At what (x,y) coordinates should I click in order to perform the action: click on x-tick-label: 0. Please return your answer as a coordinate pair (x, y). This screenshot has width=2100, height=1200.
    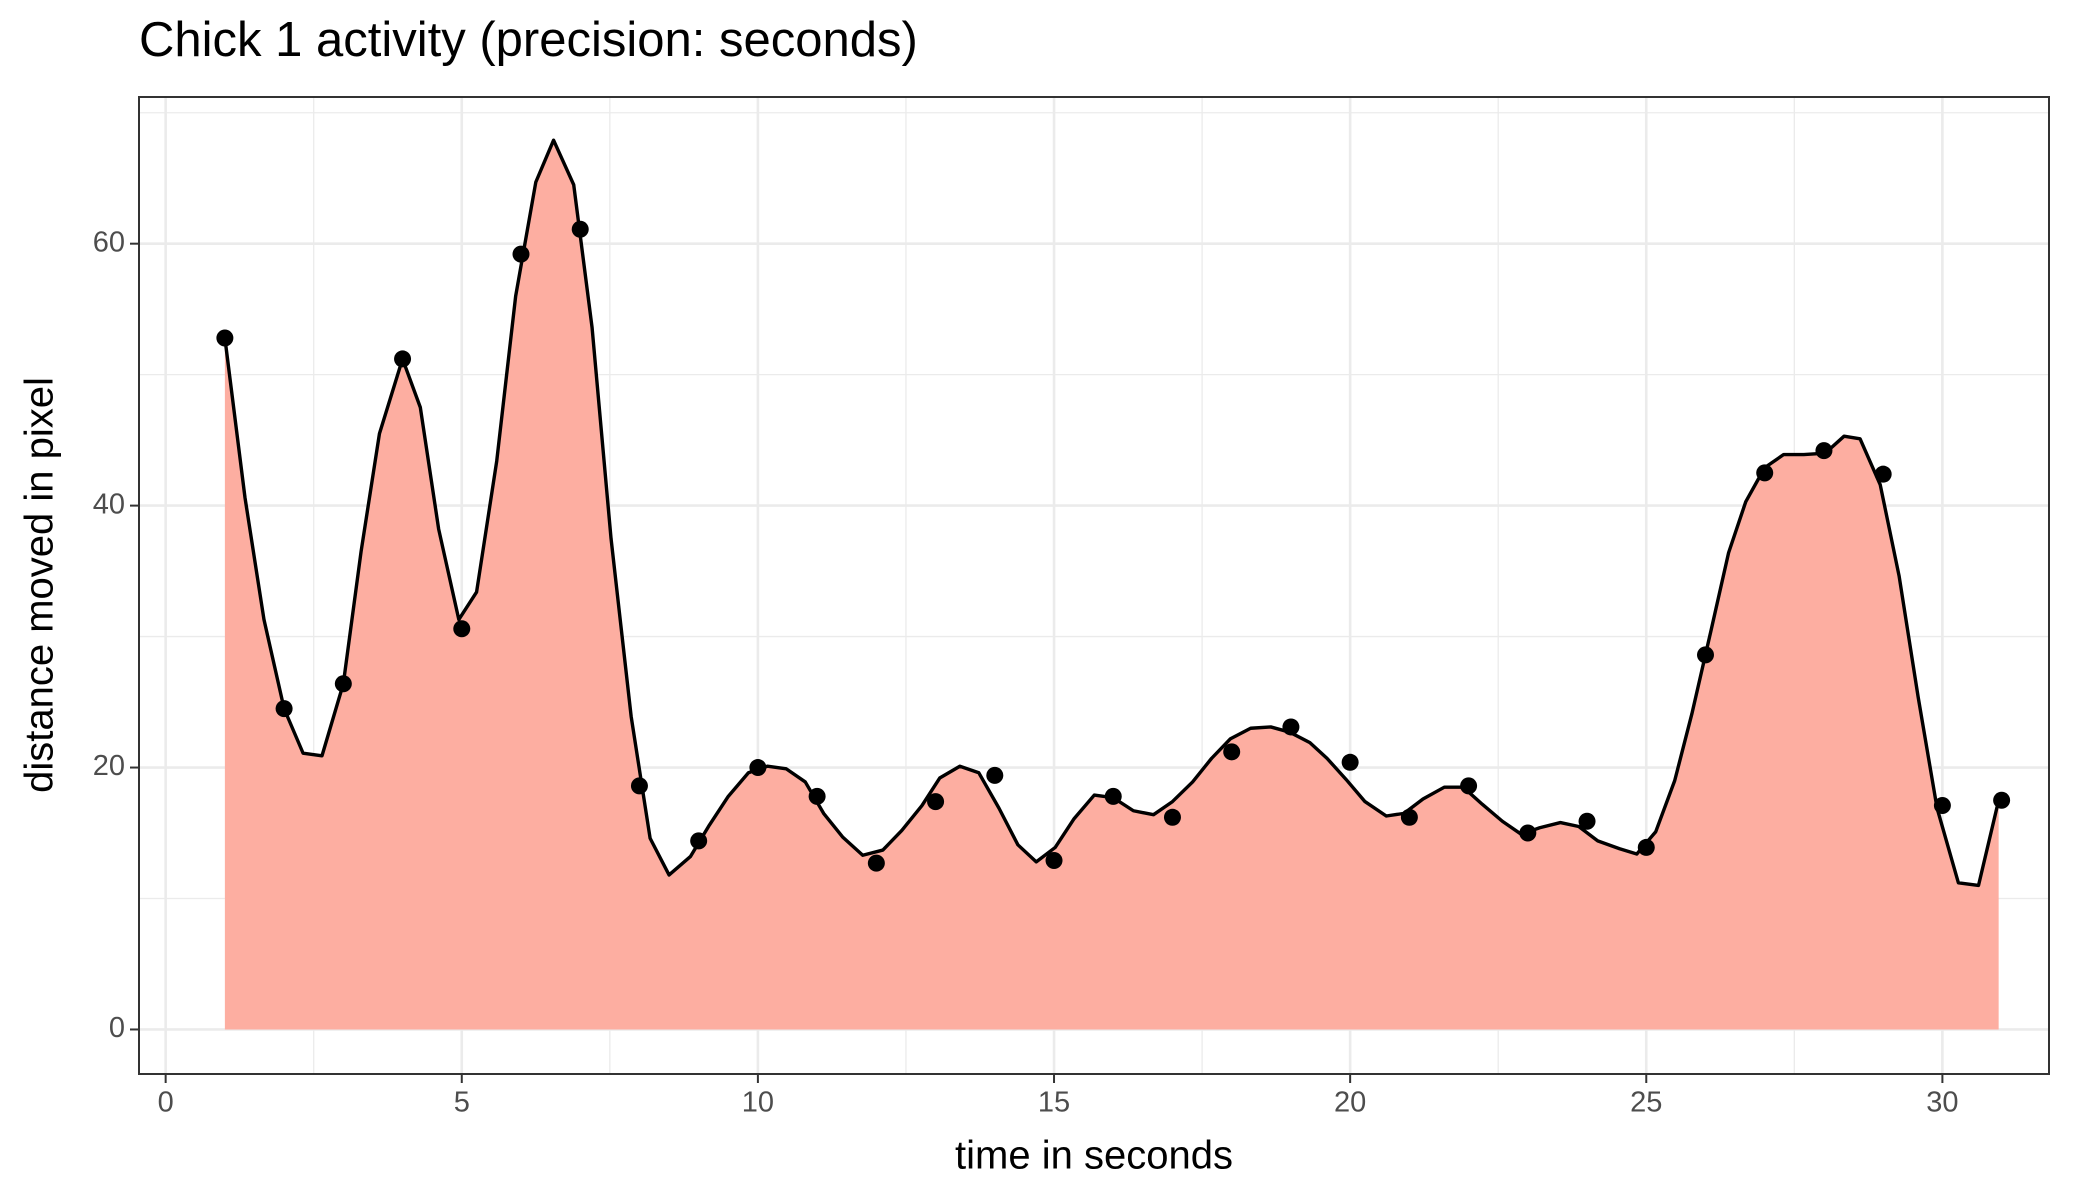
    Looking at the image, I should click on (166, 1103).